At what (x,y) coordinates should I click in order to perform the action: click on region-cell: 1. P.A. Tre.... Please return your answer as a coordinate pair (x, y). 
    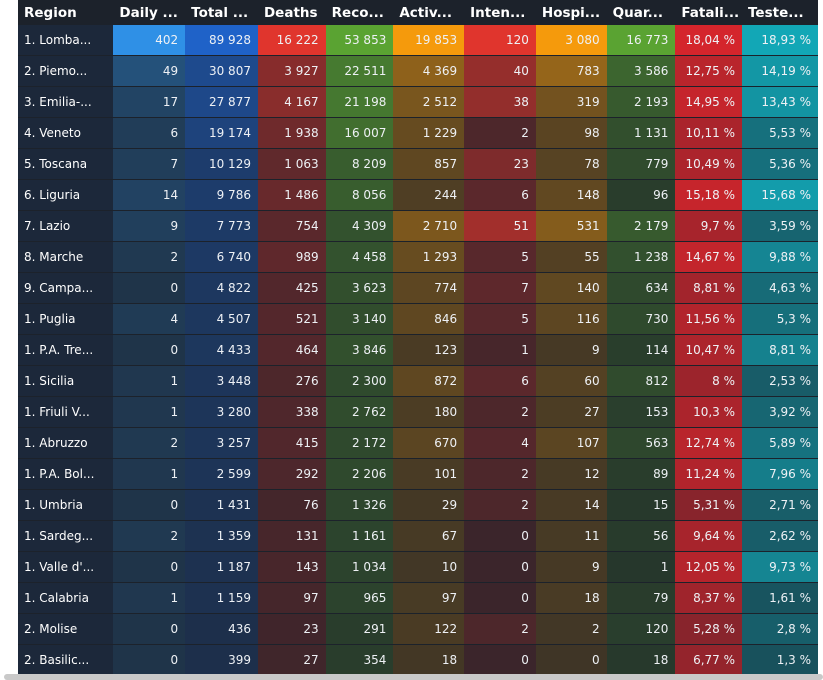
    Looking at the image, I should click on (66, 350).